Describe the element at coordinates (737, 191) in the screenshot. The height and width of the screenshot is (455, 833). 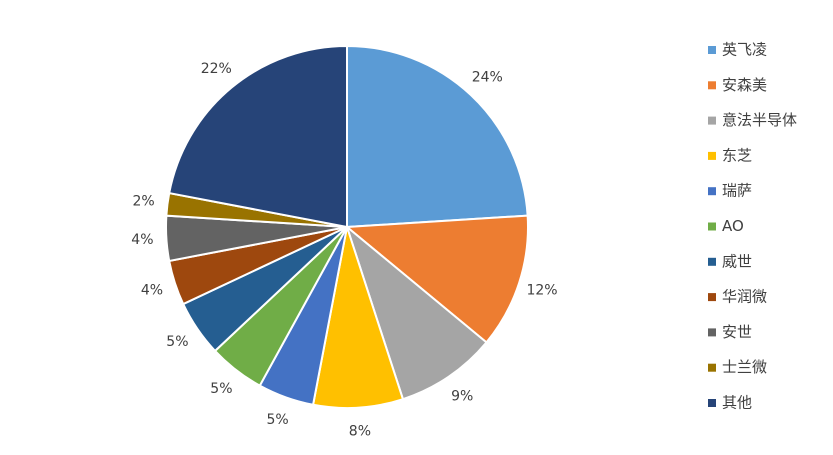
I see `legend-label: 瑞萨` at that location.